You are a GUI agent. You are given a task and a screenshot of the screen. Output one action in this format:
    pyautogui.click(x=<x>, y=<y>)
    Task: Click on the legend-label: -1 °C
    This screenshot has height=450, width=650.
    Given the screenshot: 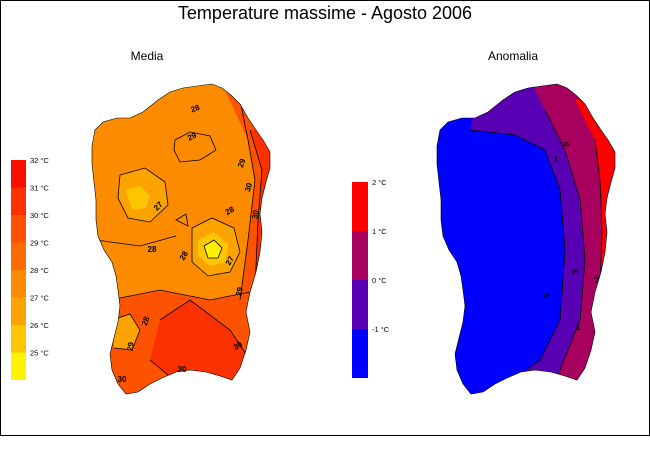 What is the action you would take?
    pyautogui.click(x=381, y=329)
    